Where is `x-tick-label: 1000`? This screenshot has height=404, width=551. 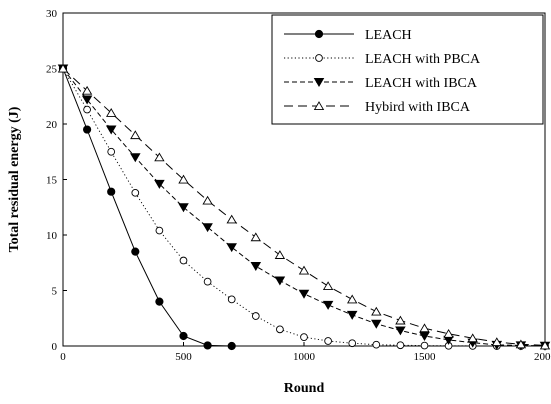 x-tick-label: 1000 is located at coordinates (304, 357).